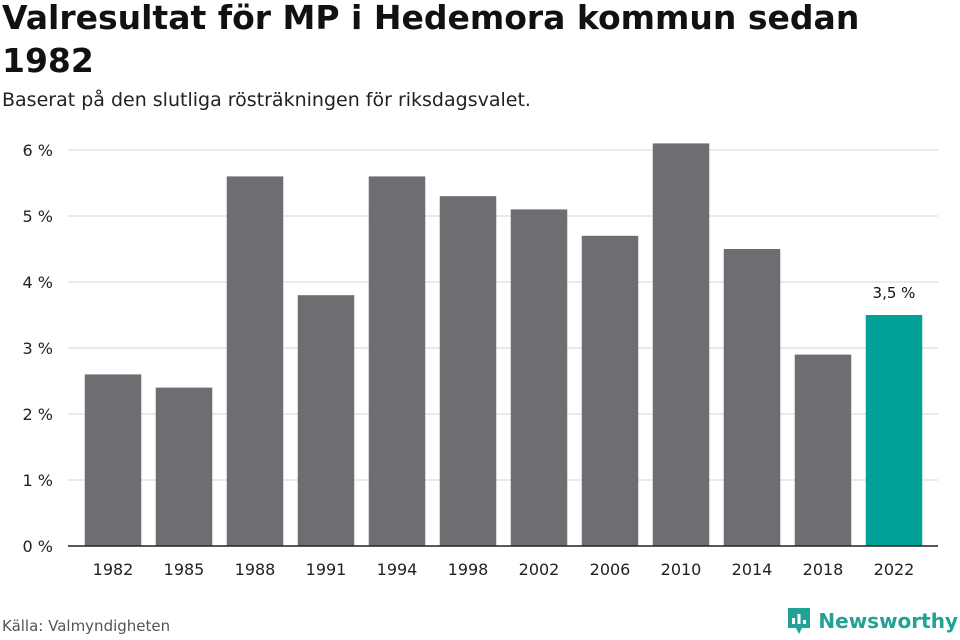  Describe the element at coordinates (326, 420) in the screenshot. I see `bar-1991` at that location.